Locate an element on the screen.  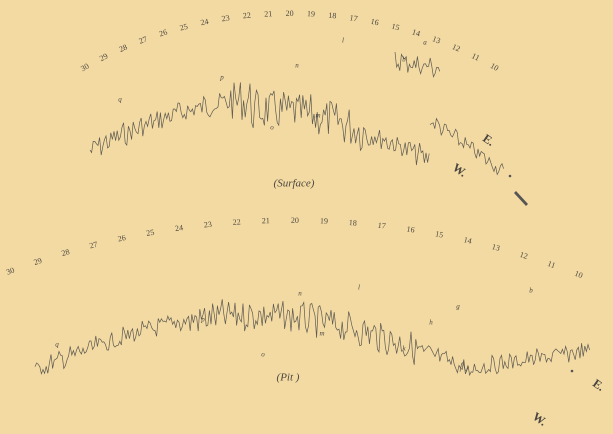
trace-letter: k is located at coordinates (404, 349).